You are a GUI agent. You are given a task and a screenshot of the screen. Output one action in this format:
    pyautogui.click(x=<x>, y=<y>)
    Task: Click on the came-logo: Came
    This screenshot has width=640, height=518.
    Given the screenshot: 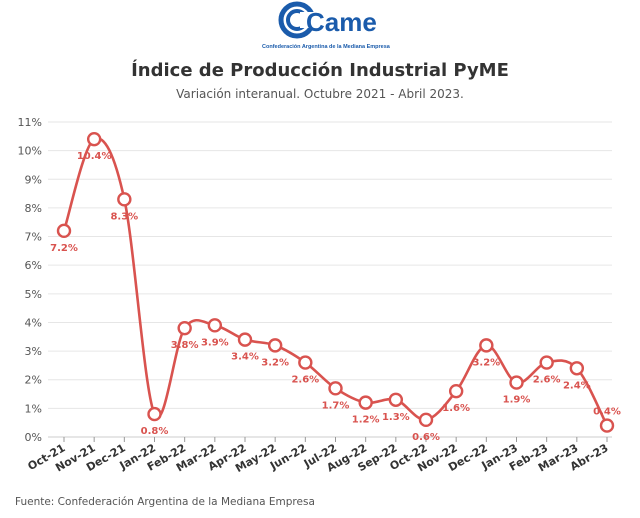 What is the action you would take?
    pyautogui.click(x=327, y=20)
    